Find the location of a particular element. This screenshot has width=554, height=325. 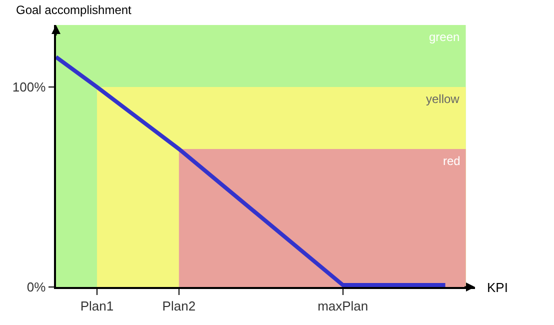

series-label: green is located at coordinates (444, 37).